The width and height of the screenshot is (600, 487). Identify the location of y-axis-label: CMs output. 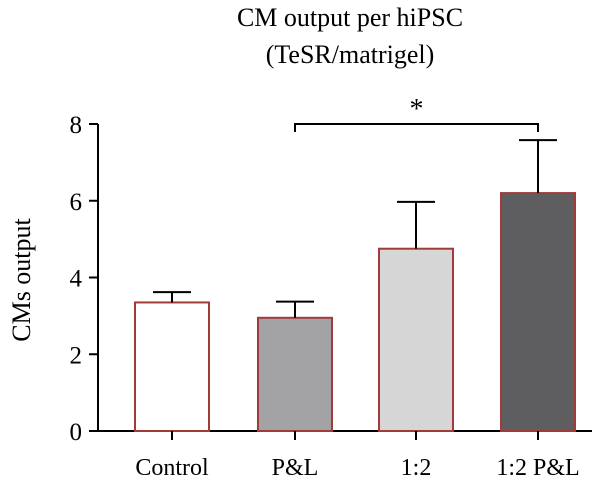
(21, 279).